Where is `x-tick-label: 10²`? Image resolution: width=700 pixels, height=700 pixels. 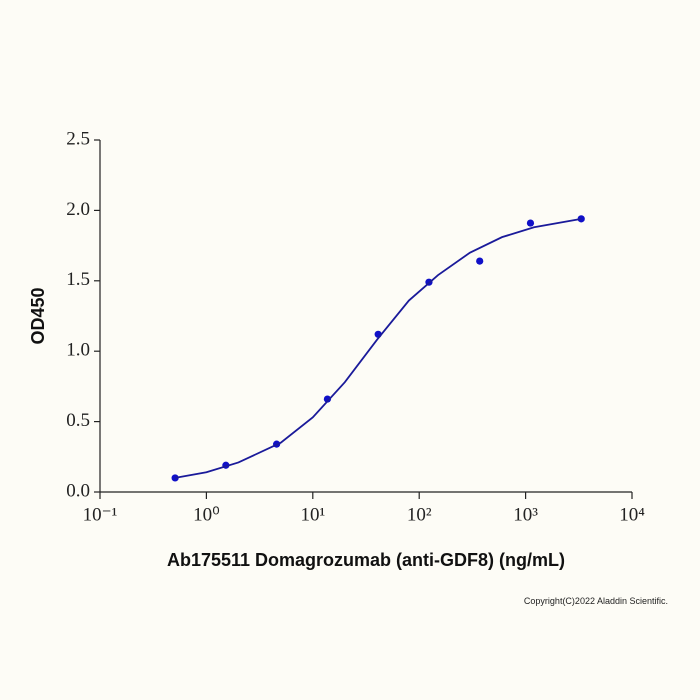
x-tick-label: 10² is located at coordinates (419, 514).